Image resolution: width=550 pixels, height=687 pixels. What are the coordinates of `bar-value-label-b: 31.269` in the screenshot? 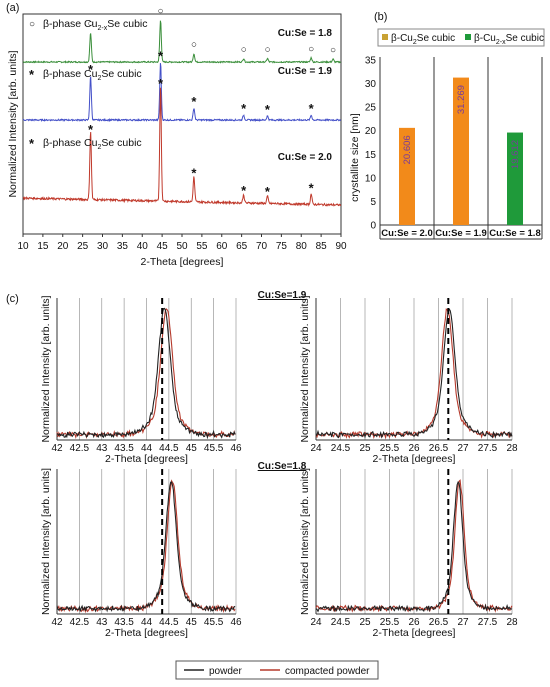 It's located at (461, 99).